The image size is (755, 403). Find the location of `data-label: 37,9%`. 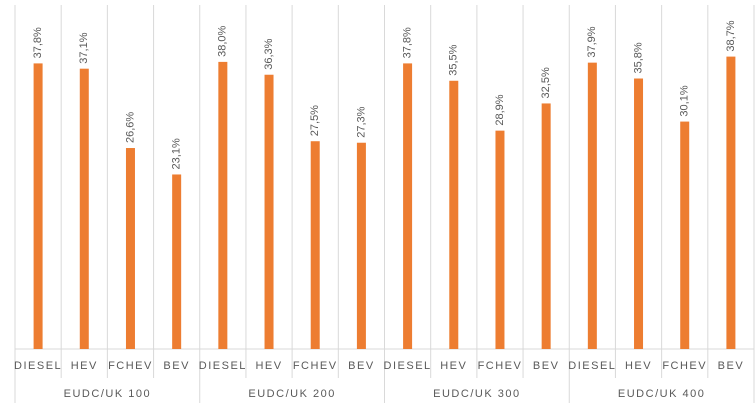

data-label: 37,9% is located at coordinates (592, 41).